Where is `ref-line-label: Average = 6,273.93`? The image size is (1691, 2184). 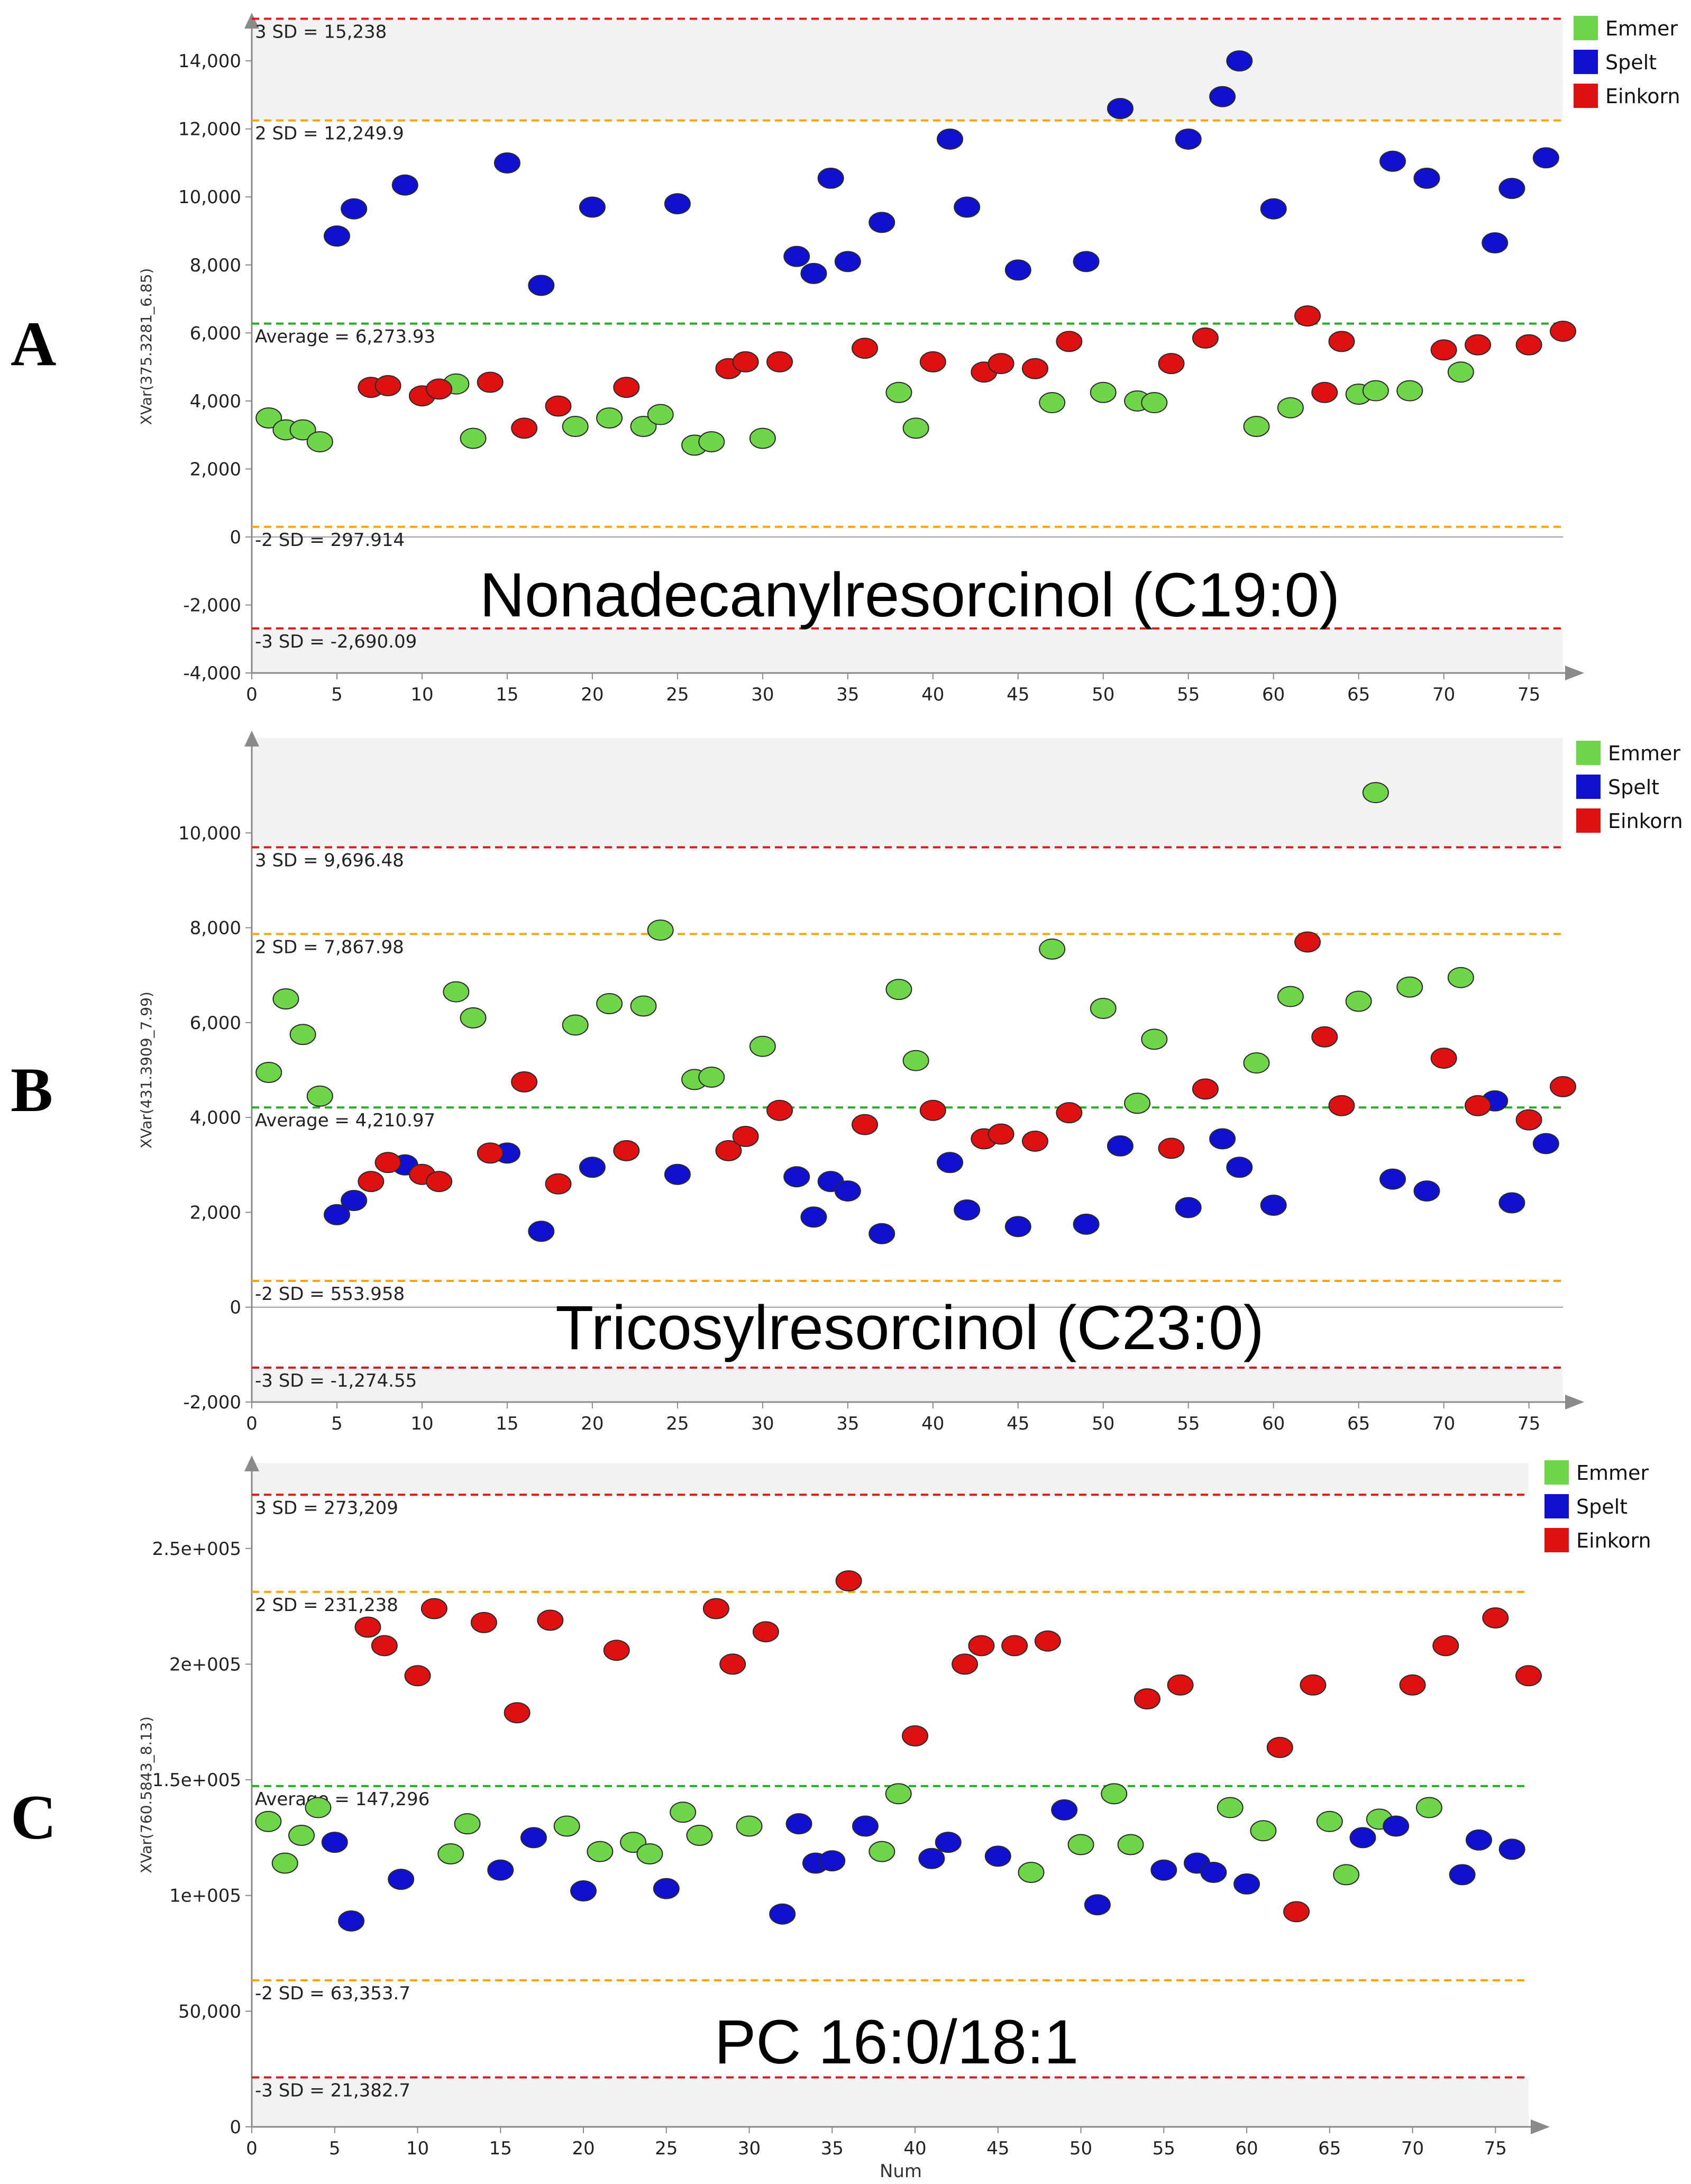 ref-line-label: Average = 6,273.93 is located at coordinates (345, 337).